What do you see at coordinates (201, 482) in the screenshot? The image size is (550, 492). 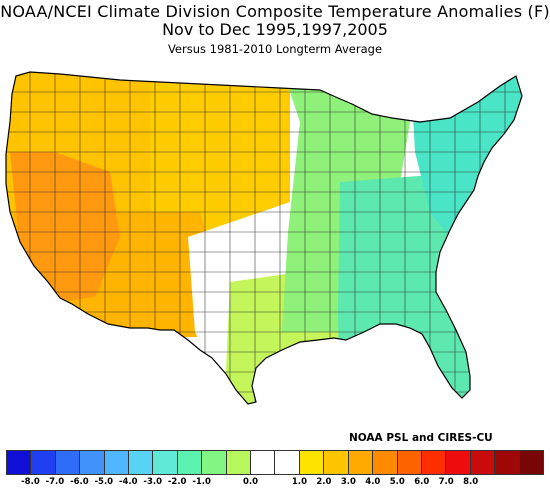 I see `colorbar-tick-label: -1.0` at bounding box center [201, 482].